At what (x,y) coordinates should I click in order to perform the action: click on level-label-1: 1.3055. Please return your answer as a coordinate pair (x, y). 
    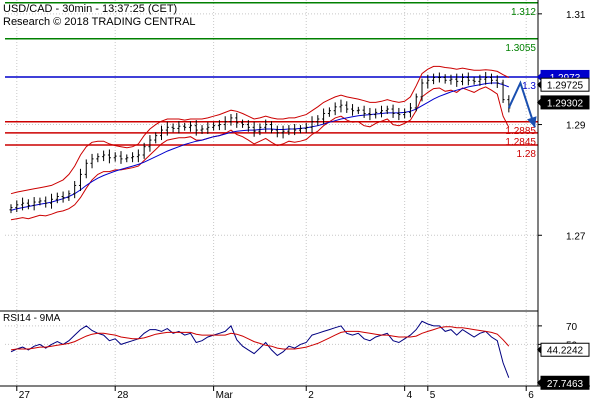
    Looking at the image, I should click on (520, 48).